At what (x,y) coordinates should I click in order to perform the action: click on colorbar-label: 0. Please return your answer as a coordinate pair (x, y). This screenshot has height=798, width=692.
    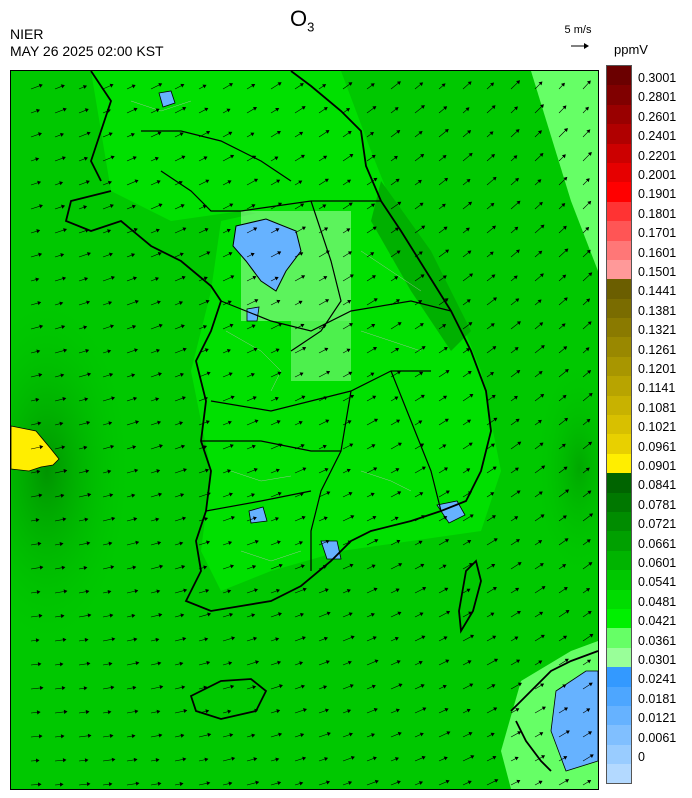
    Looking at the image, I should click on (641, 757).